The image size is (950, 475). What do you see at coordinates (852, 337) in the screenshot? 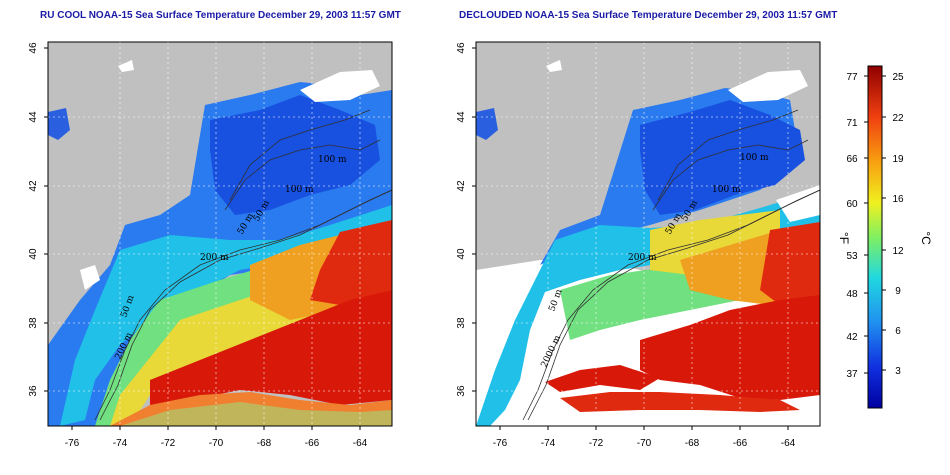
I see `colorbar-f-tick: 42` at bounding box center [852, 337].